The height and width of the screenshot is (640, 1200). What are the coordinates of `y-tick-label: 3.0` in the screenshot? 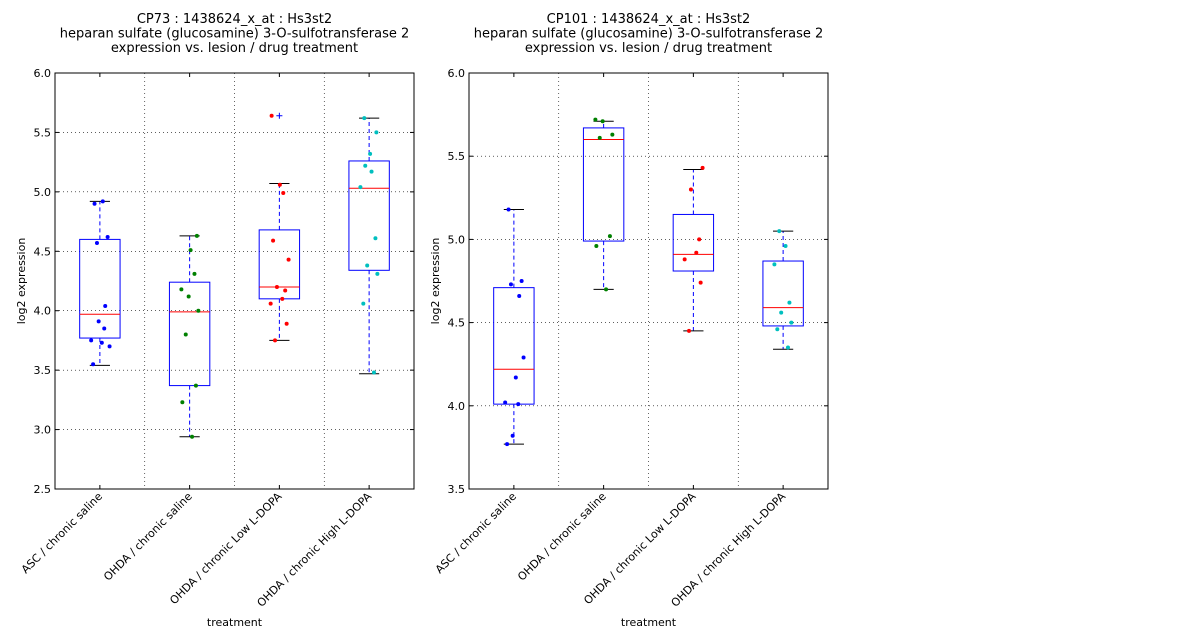 It's located at (43, 430).